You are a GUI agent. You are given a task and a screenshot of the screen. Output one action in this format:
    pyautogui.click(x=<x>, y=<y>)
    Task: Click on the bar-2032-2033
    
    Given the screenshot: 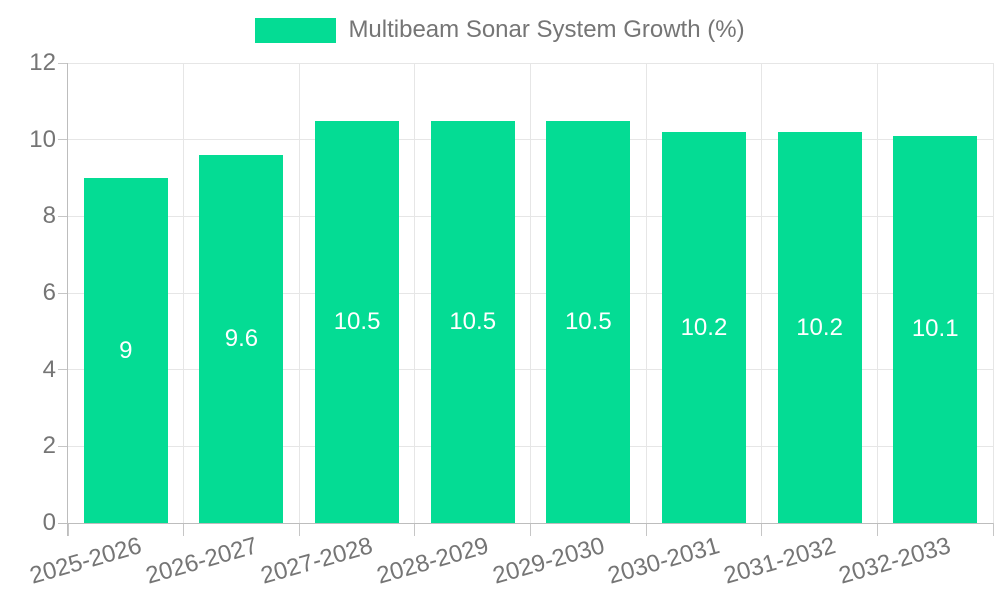 What is the action you would take?
    pyautogui.click(x=935, y=329)
    